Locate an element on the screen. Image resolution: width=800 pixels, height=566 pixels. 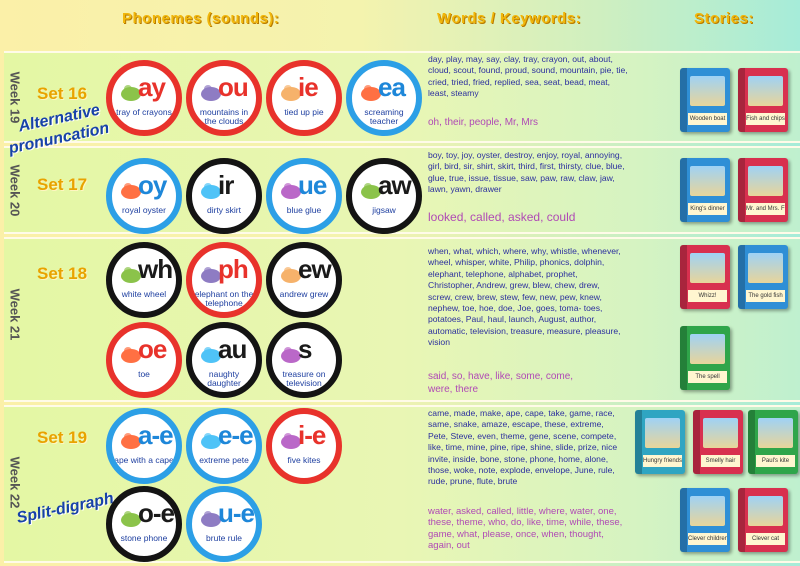
phone-icon is located at coordinates (131, 518).